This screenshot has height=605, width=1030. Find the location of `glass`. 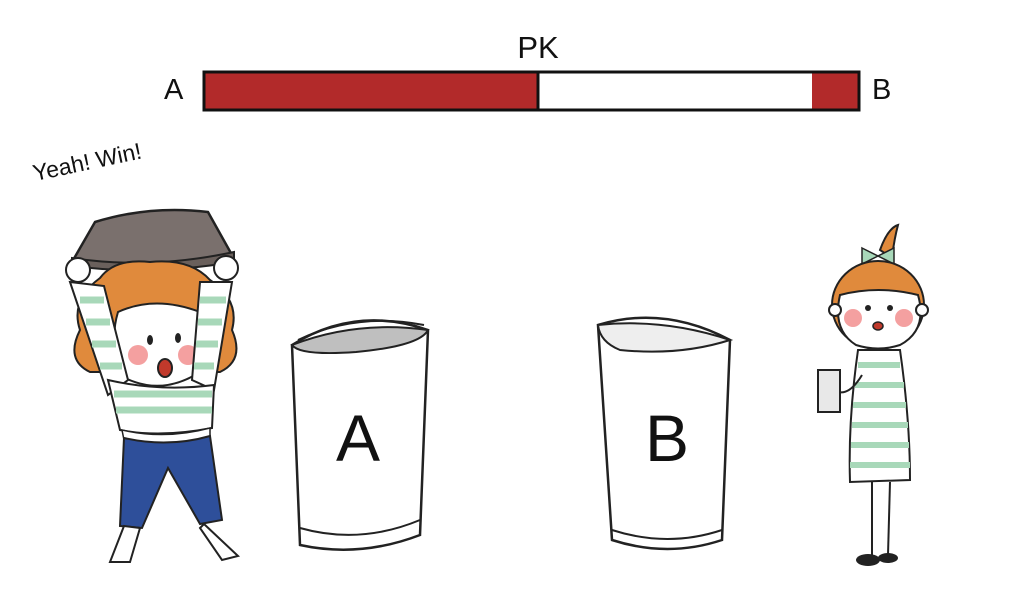

glass is located at coordinates (829, 391).